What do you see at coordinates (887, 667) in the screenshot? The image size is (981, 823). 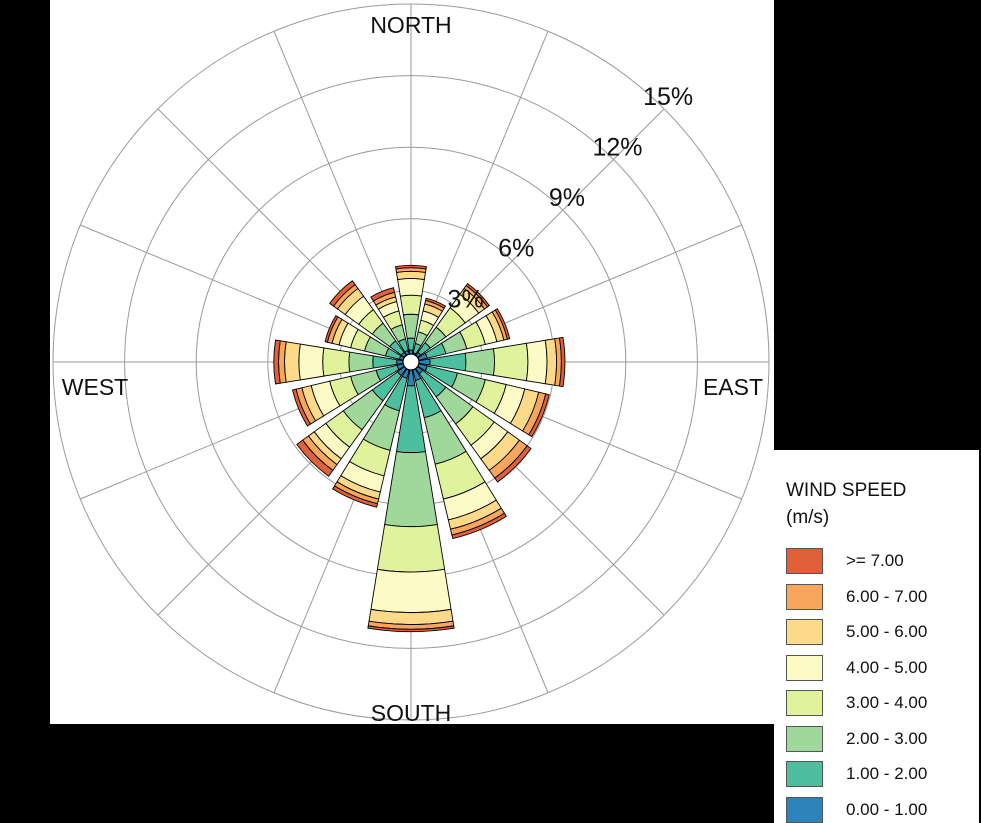 I see `legend-label: 4.00 - 5.00` at bounding box center [887, 667].